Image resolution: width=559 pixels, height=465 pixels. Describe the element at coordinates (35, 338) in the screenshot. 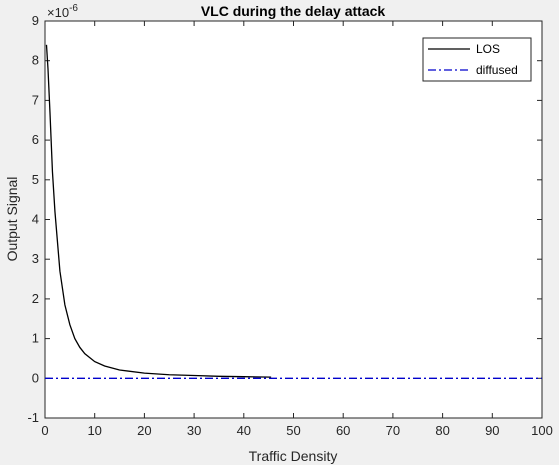

I see `y-tick-label: 1` at that location.